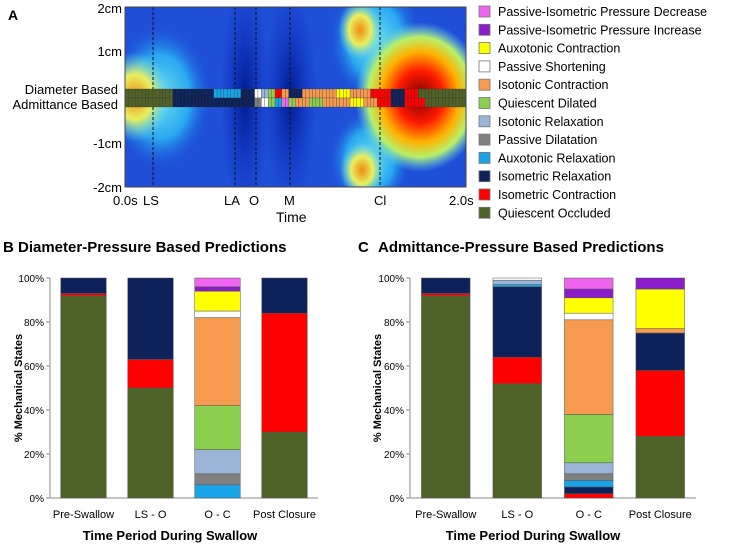 This screenshot has height=545, width=737. I want to click on row-label-diameter: Diameter Based, so click(71, 89).